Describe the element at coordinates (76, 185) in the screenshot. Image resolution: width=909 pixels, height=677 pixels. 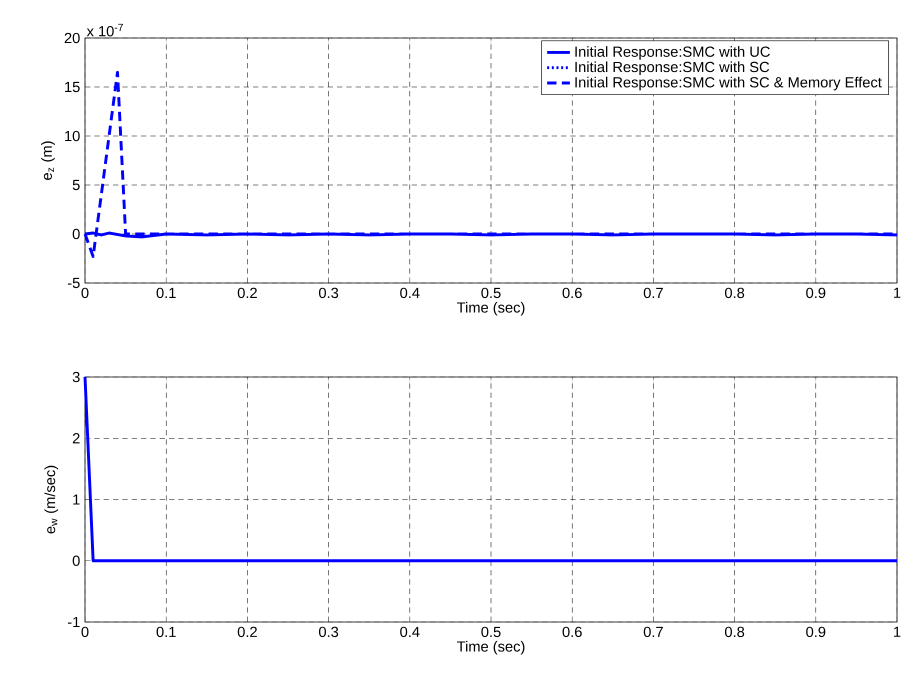
I see `y-tick-label: 5` at that location.